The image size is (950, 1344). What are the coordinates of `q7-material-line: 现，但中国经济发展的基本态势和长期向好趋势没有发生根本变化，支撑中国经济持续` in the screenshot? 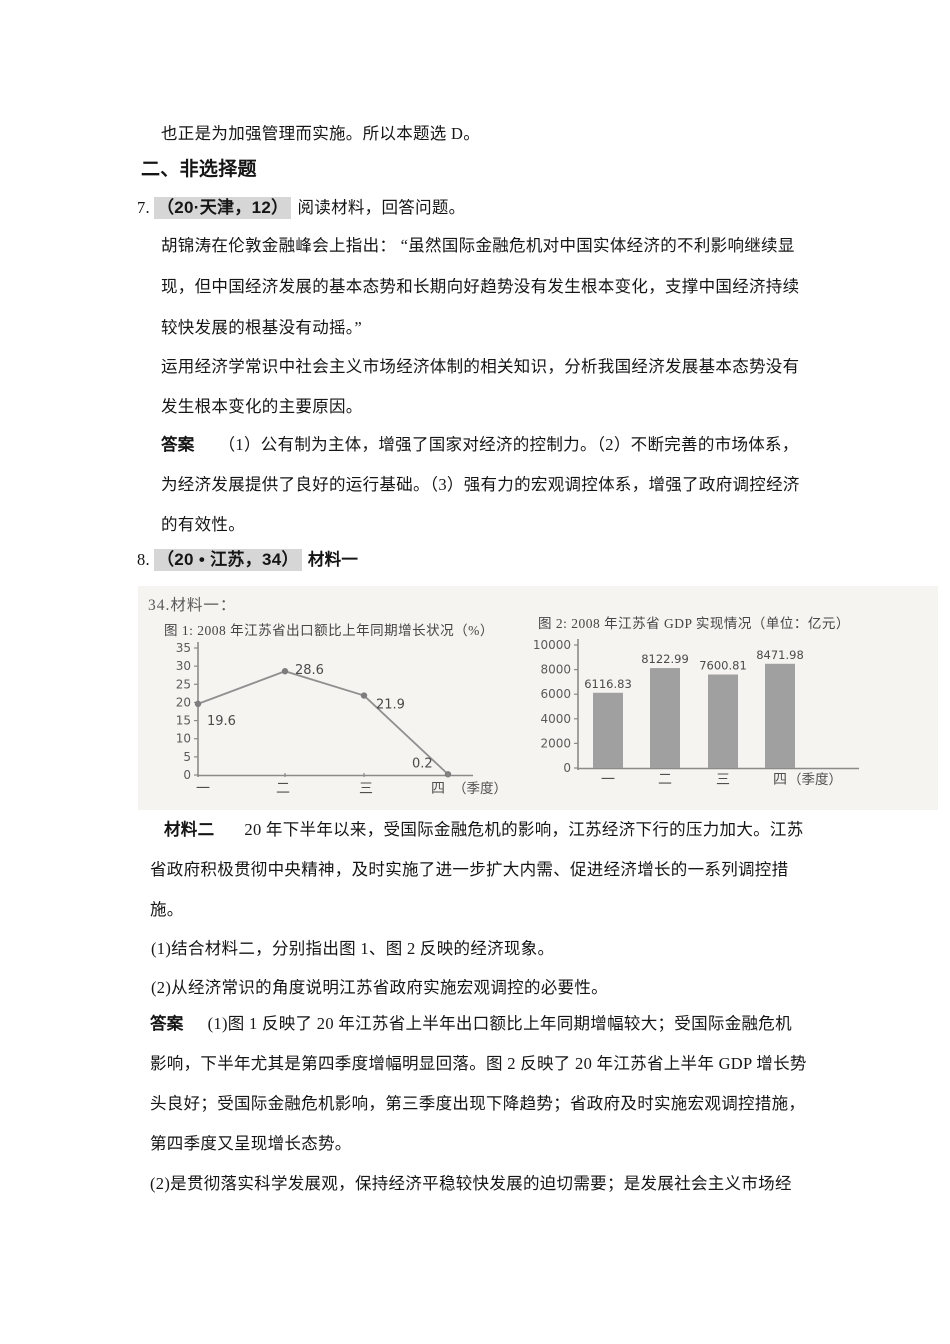 It's located at (480, 286).